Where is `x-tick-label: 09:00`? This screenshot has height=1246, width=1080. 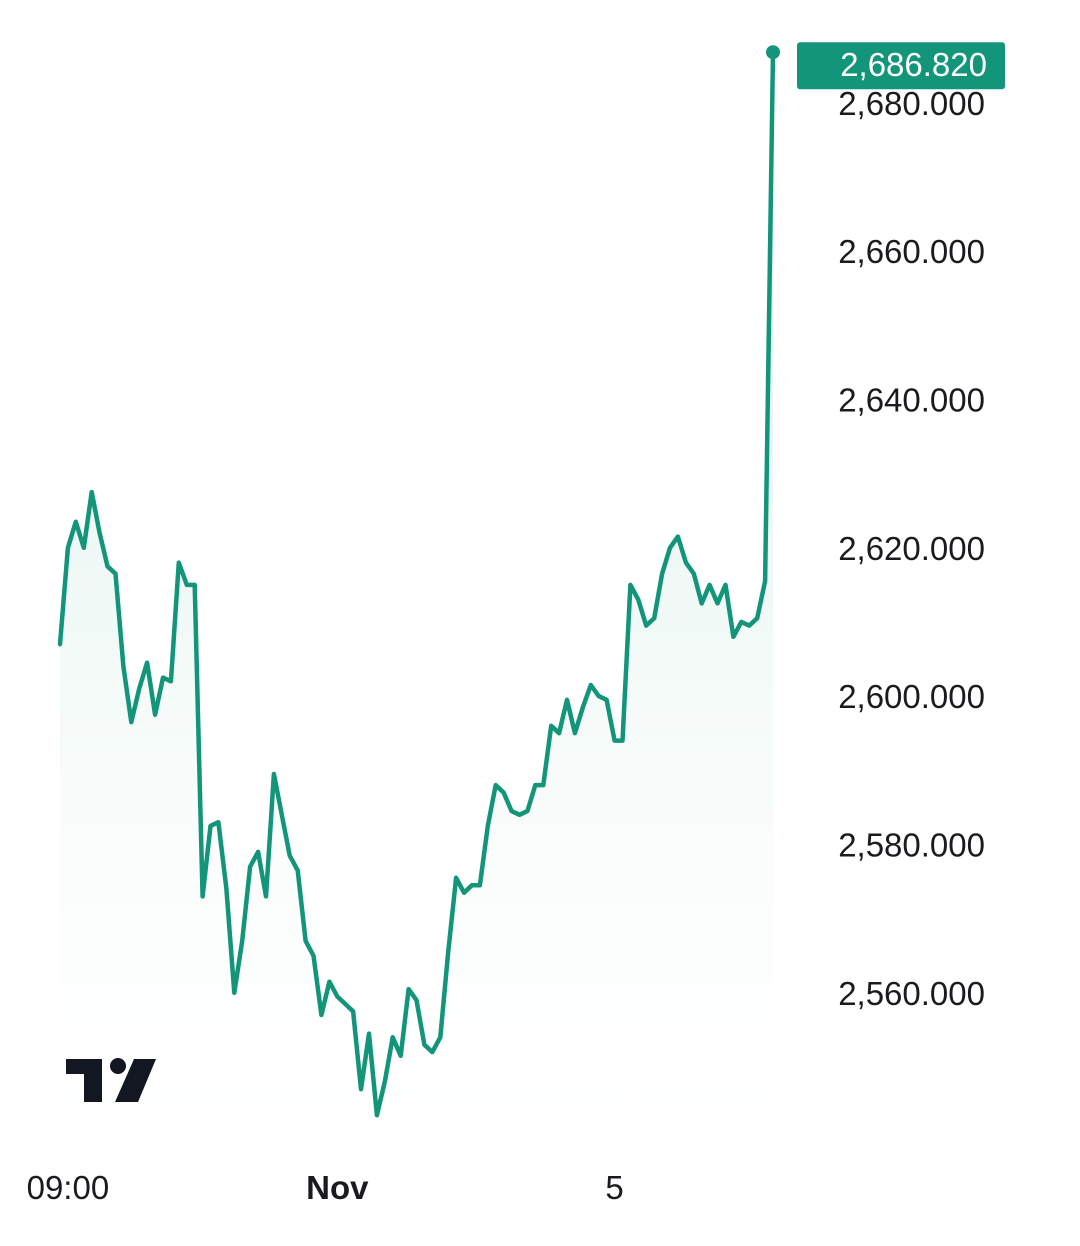 x-tick-label: 09:00 is located at coordinates (68, 1187).